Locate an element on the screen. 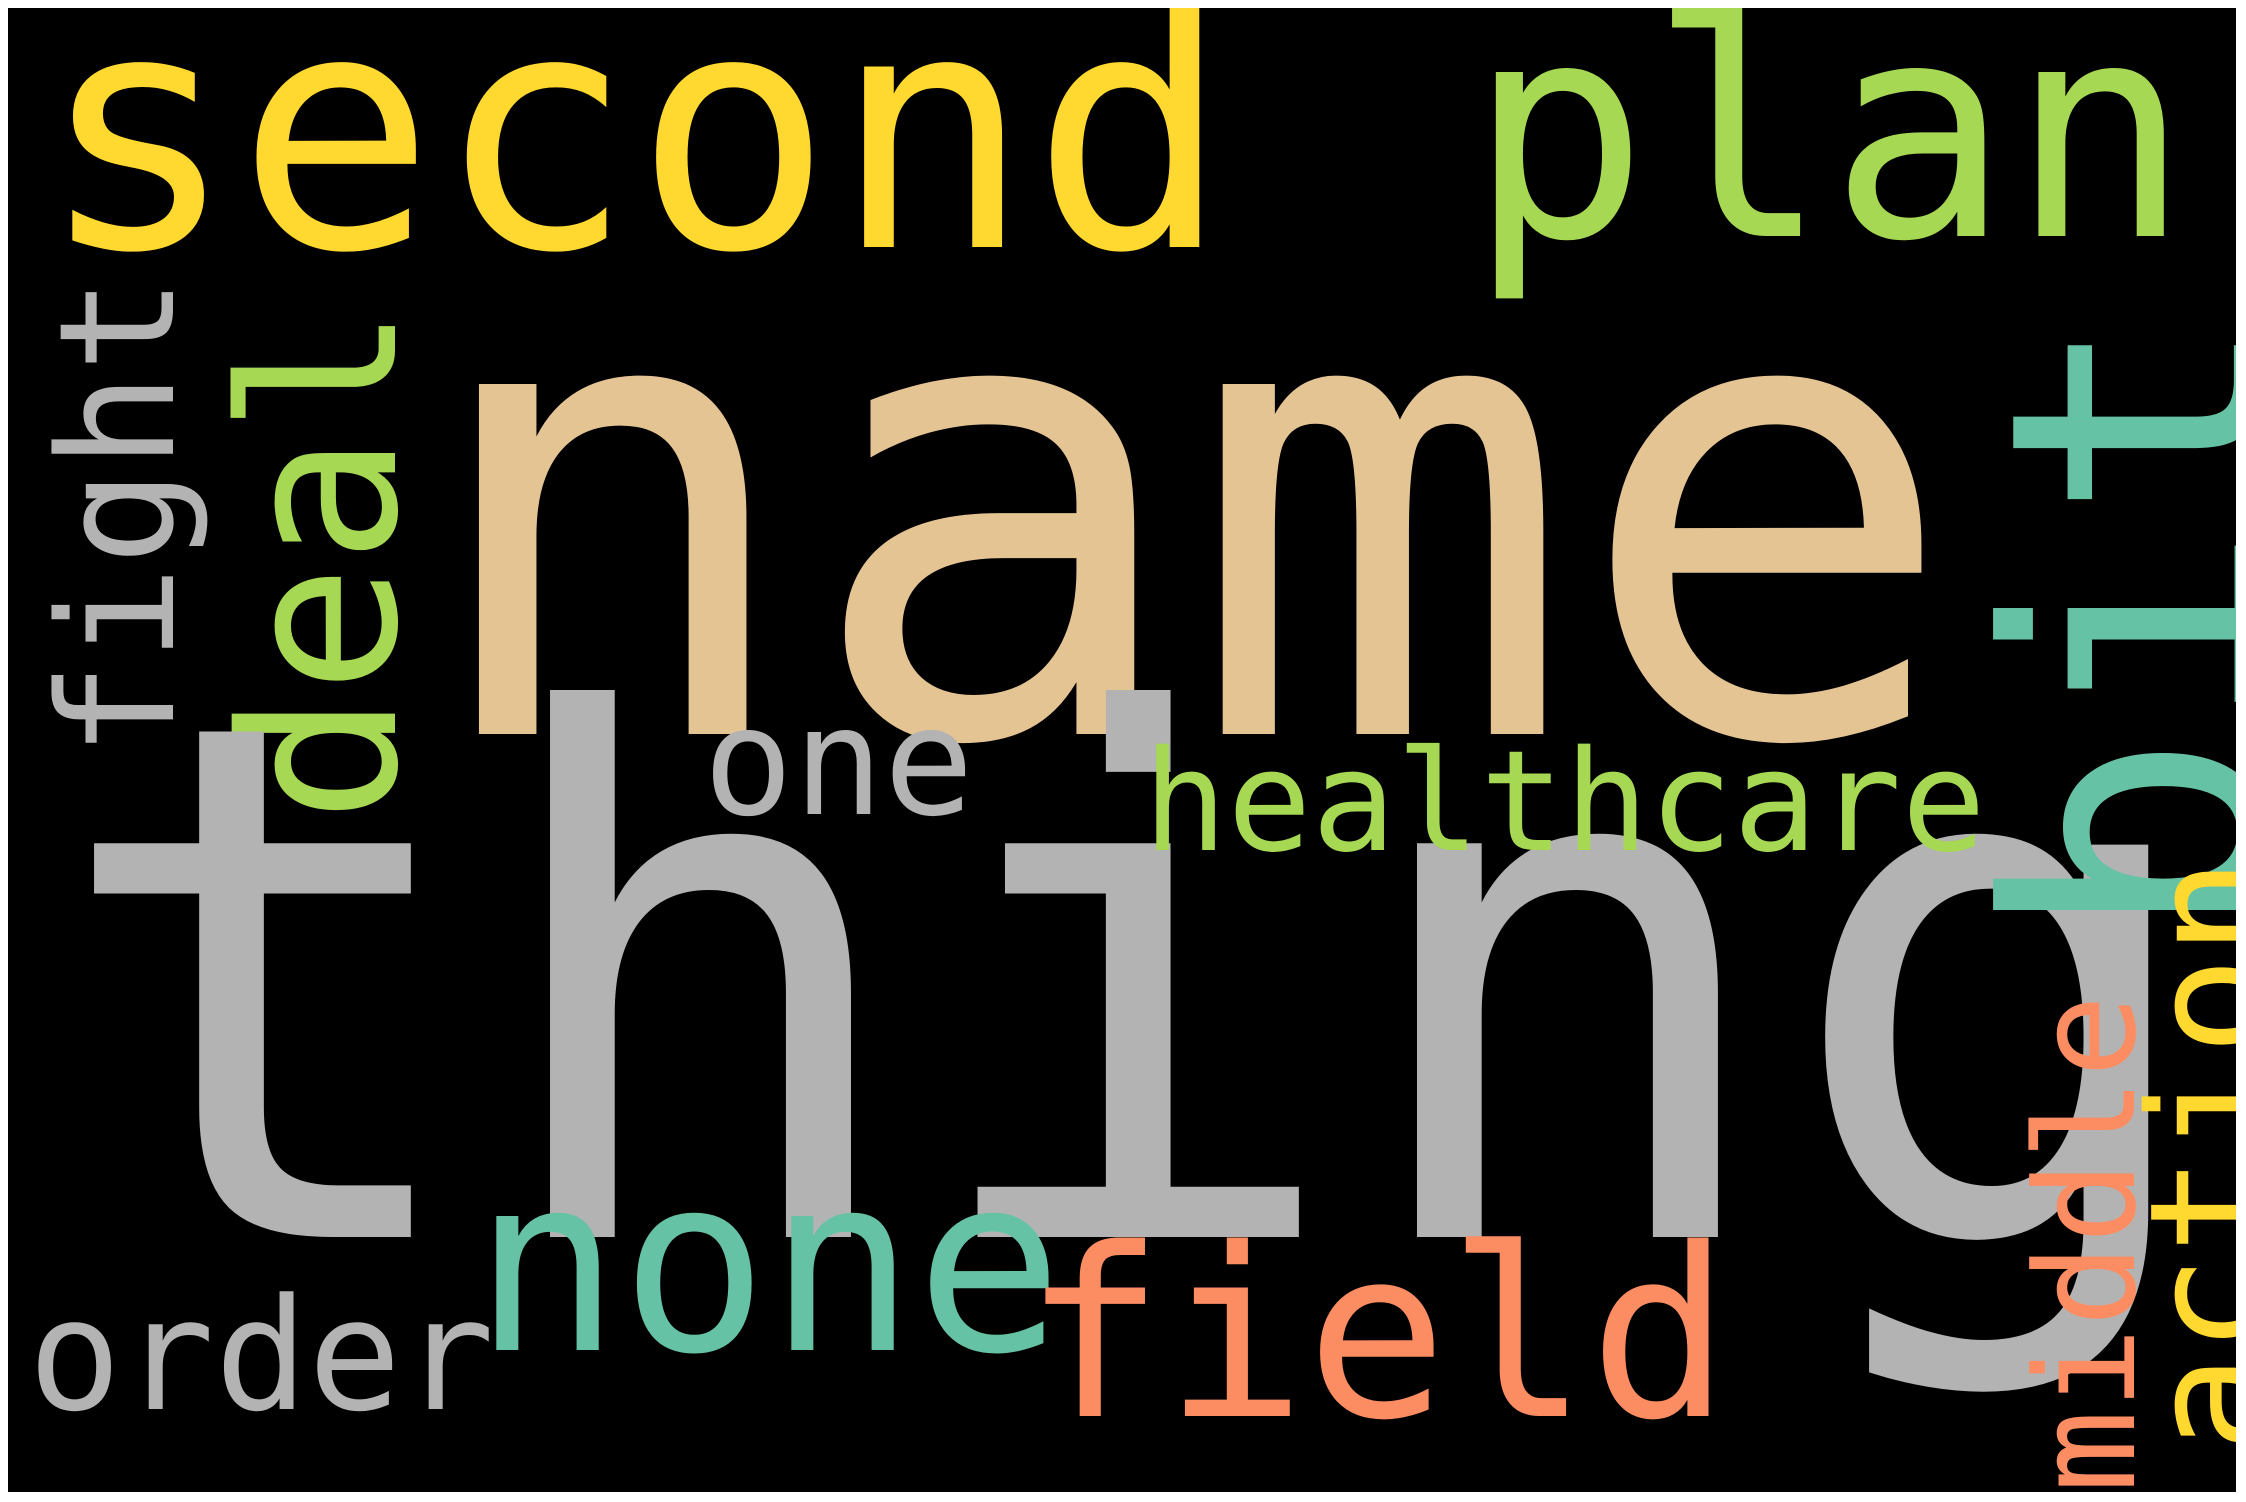 This screenshot has width=2246, height=1502. word-plan: plan is located at coordinates (1829, 157).